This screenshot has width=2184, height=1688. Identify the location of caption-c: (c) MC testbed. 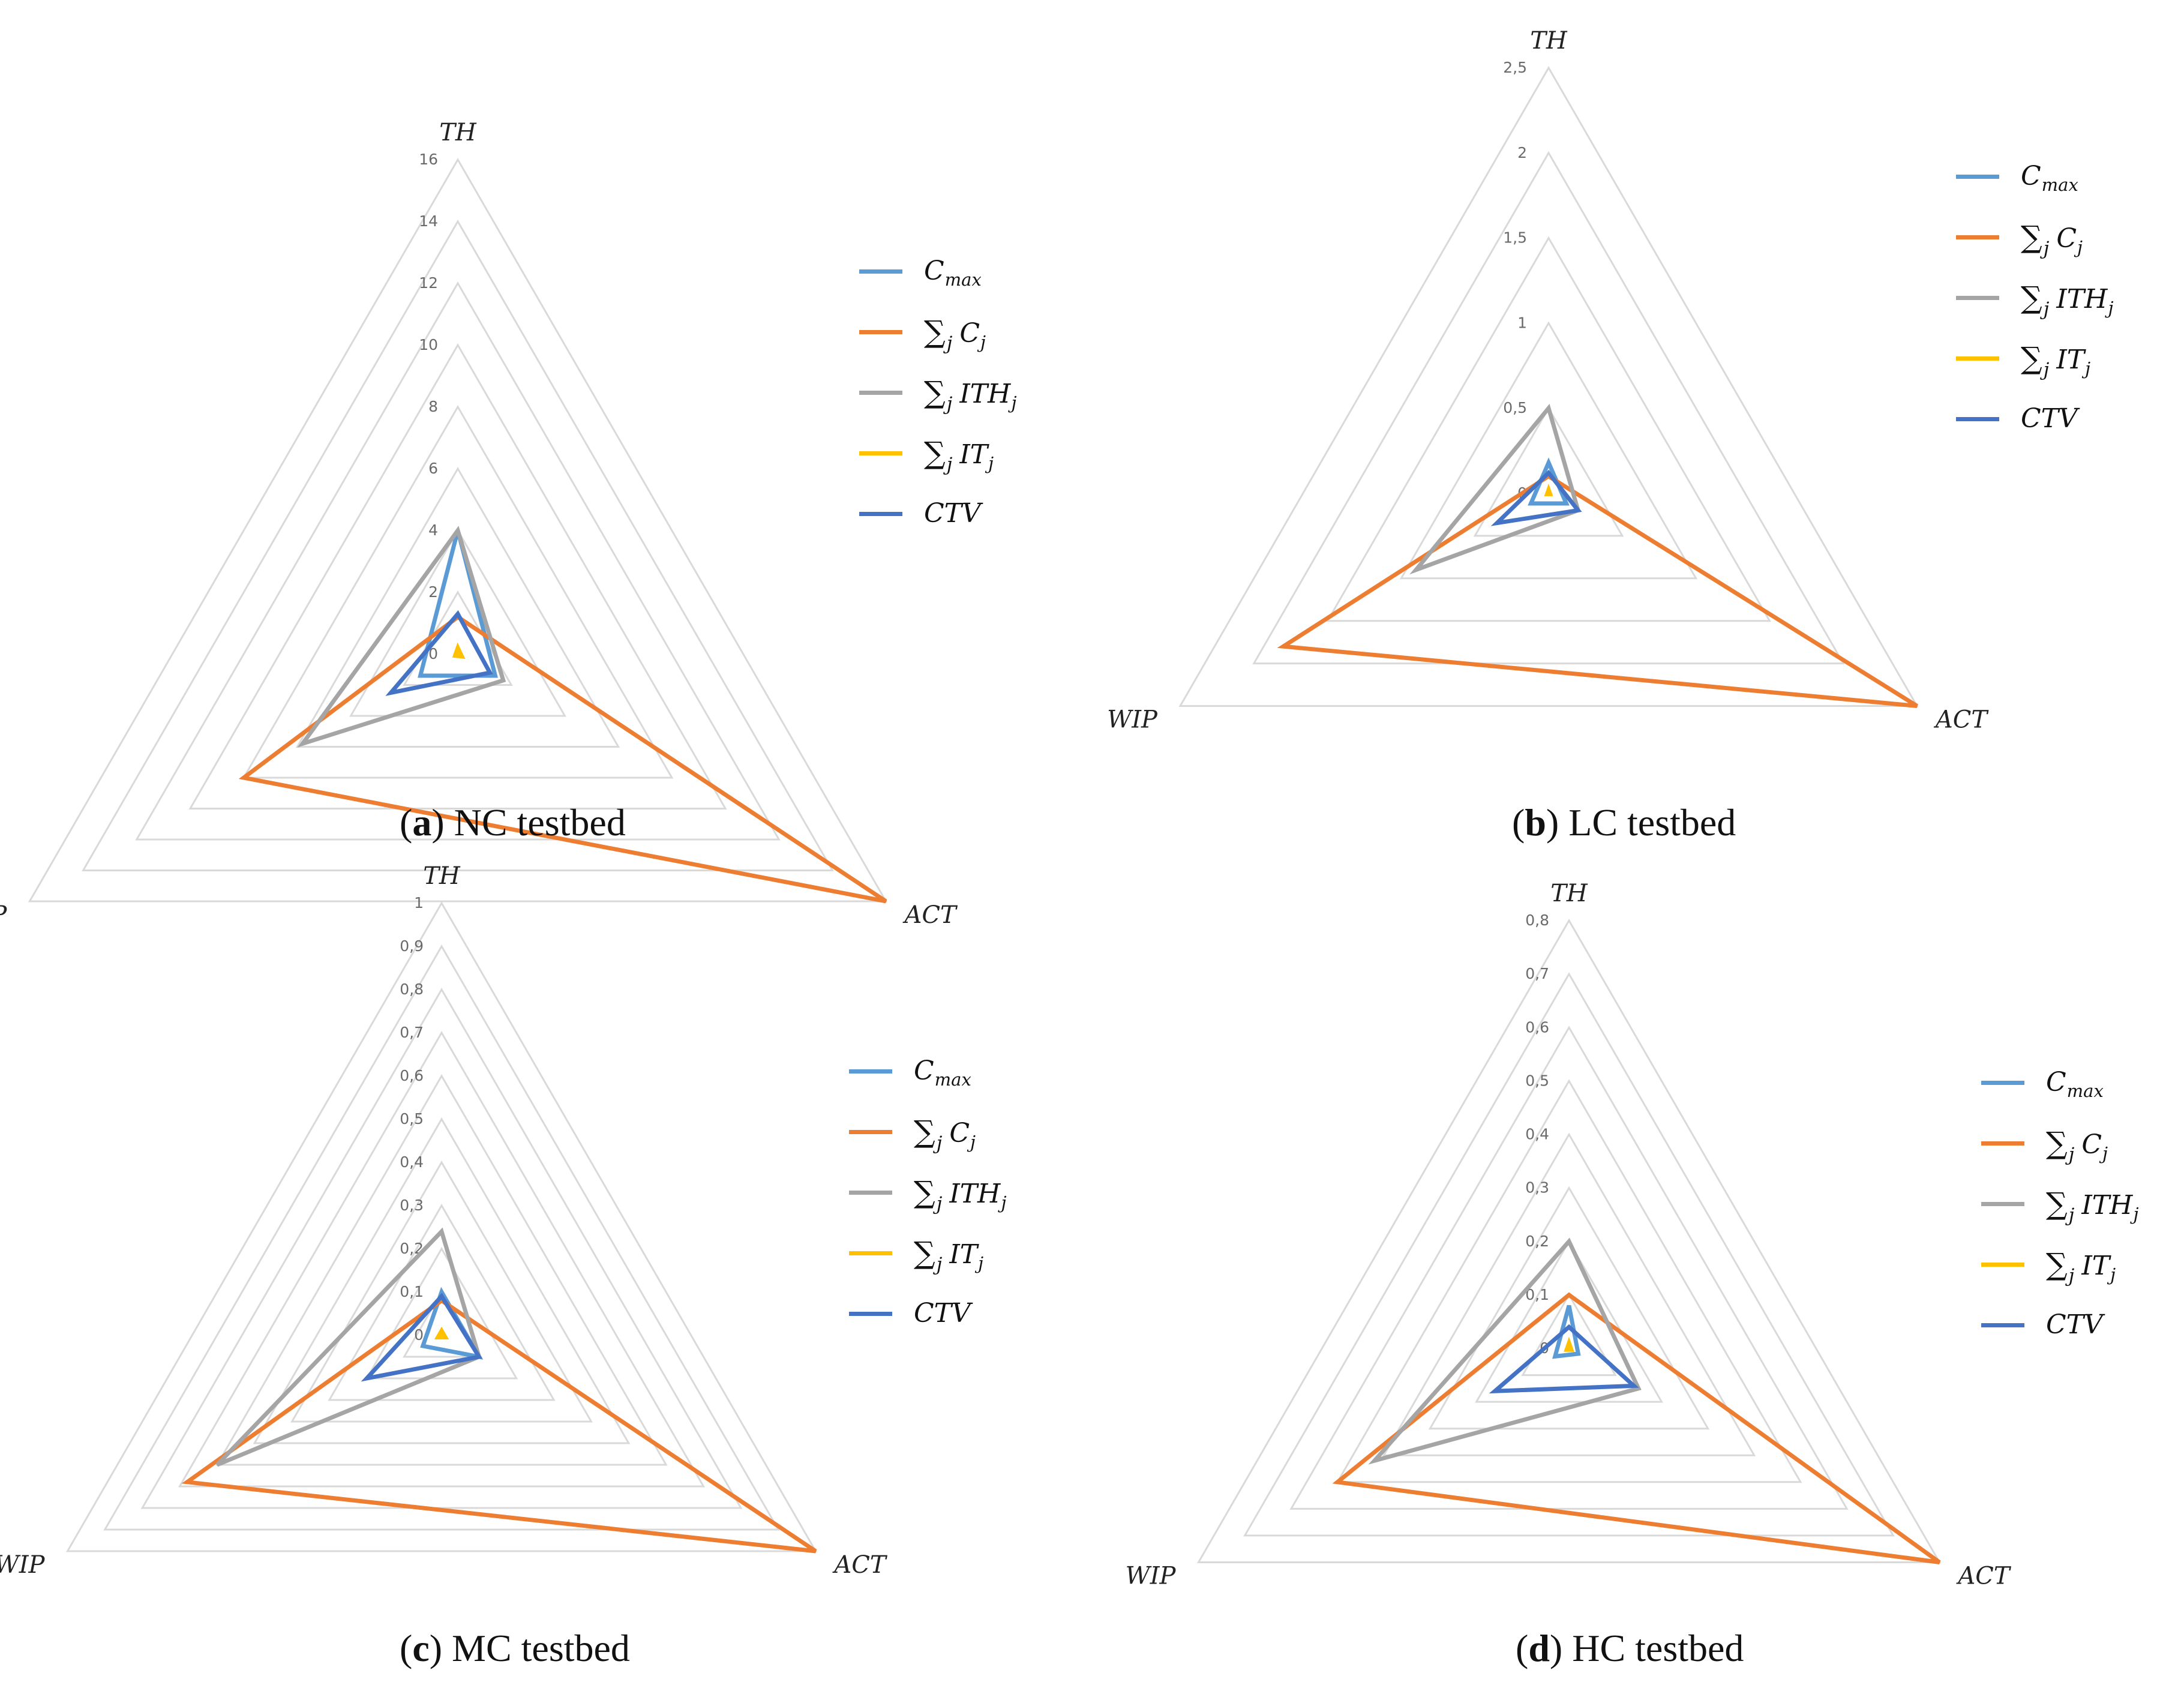
(515, 1648).